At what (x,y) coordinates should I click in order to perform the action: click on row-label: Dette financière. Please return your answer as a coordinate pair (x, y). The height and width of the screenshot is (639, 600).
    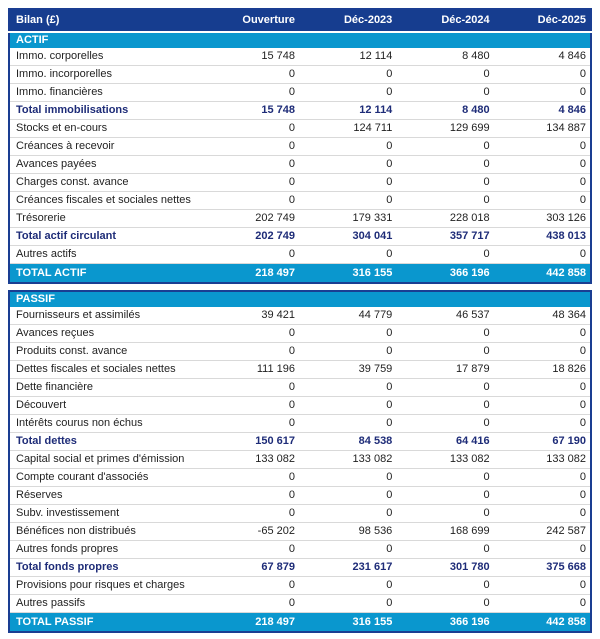
    Looking at the image, I should click on (105, 387).